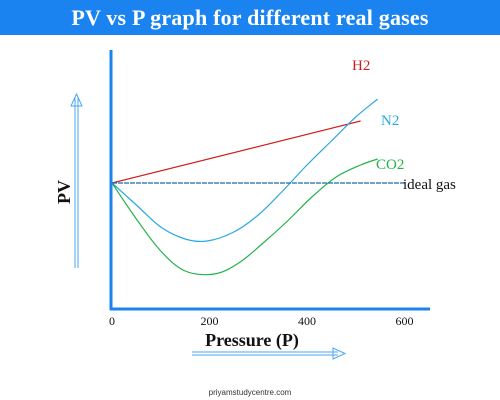 The image size is (500, 400). Describe the element at coordinates (405, 321) in the screenshot. I see `x-tick-label: 600` at that location.